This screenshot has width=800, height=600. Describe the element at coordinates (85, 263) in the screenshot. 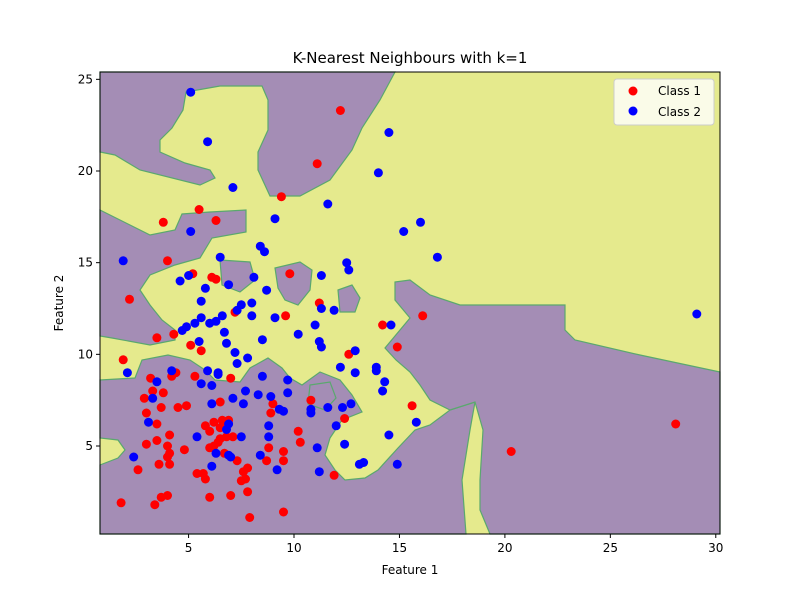

I see `y-tick-label: 15` at that location.